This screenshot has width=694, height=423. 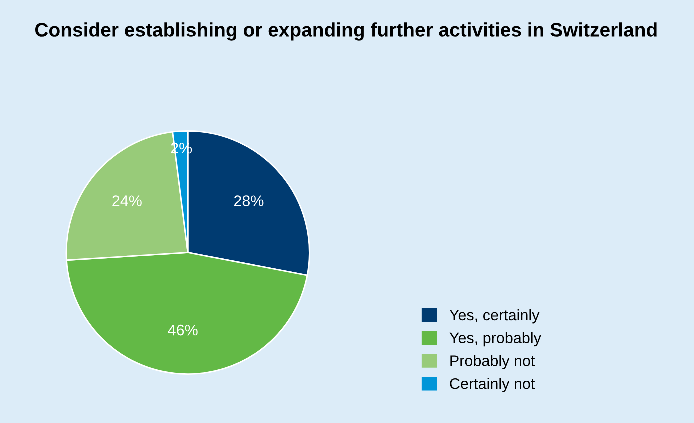 I want to click on legend-label: Certainly not, so click(x=493, y=385).